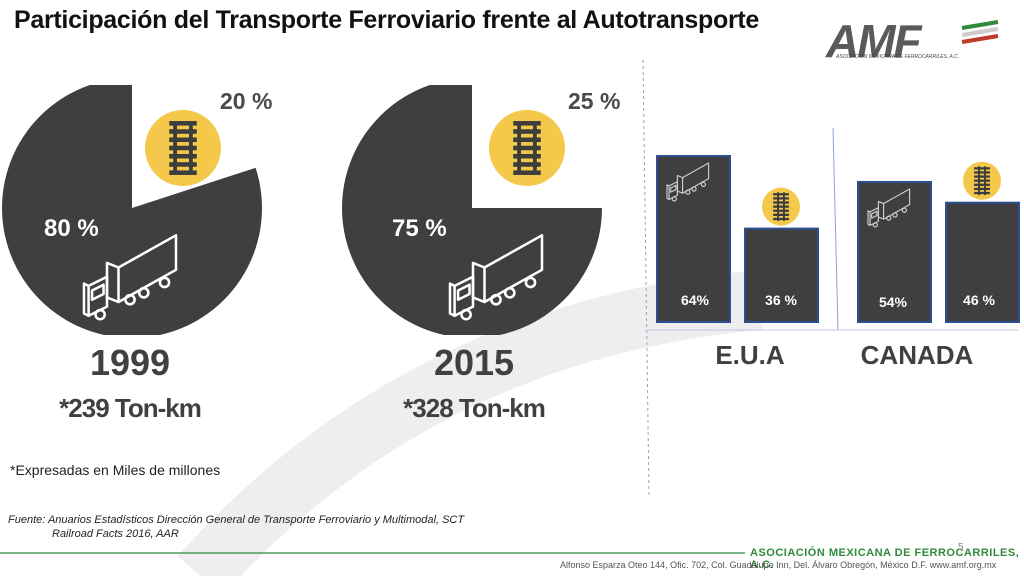 Image resolution: width=1024 pixels, height=576 pixels. Describe the element at coordinates (781, 275) in the screenshot. I see `usa-rail-bar` at that location.